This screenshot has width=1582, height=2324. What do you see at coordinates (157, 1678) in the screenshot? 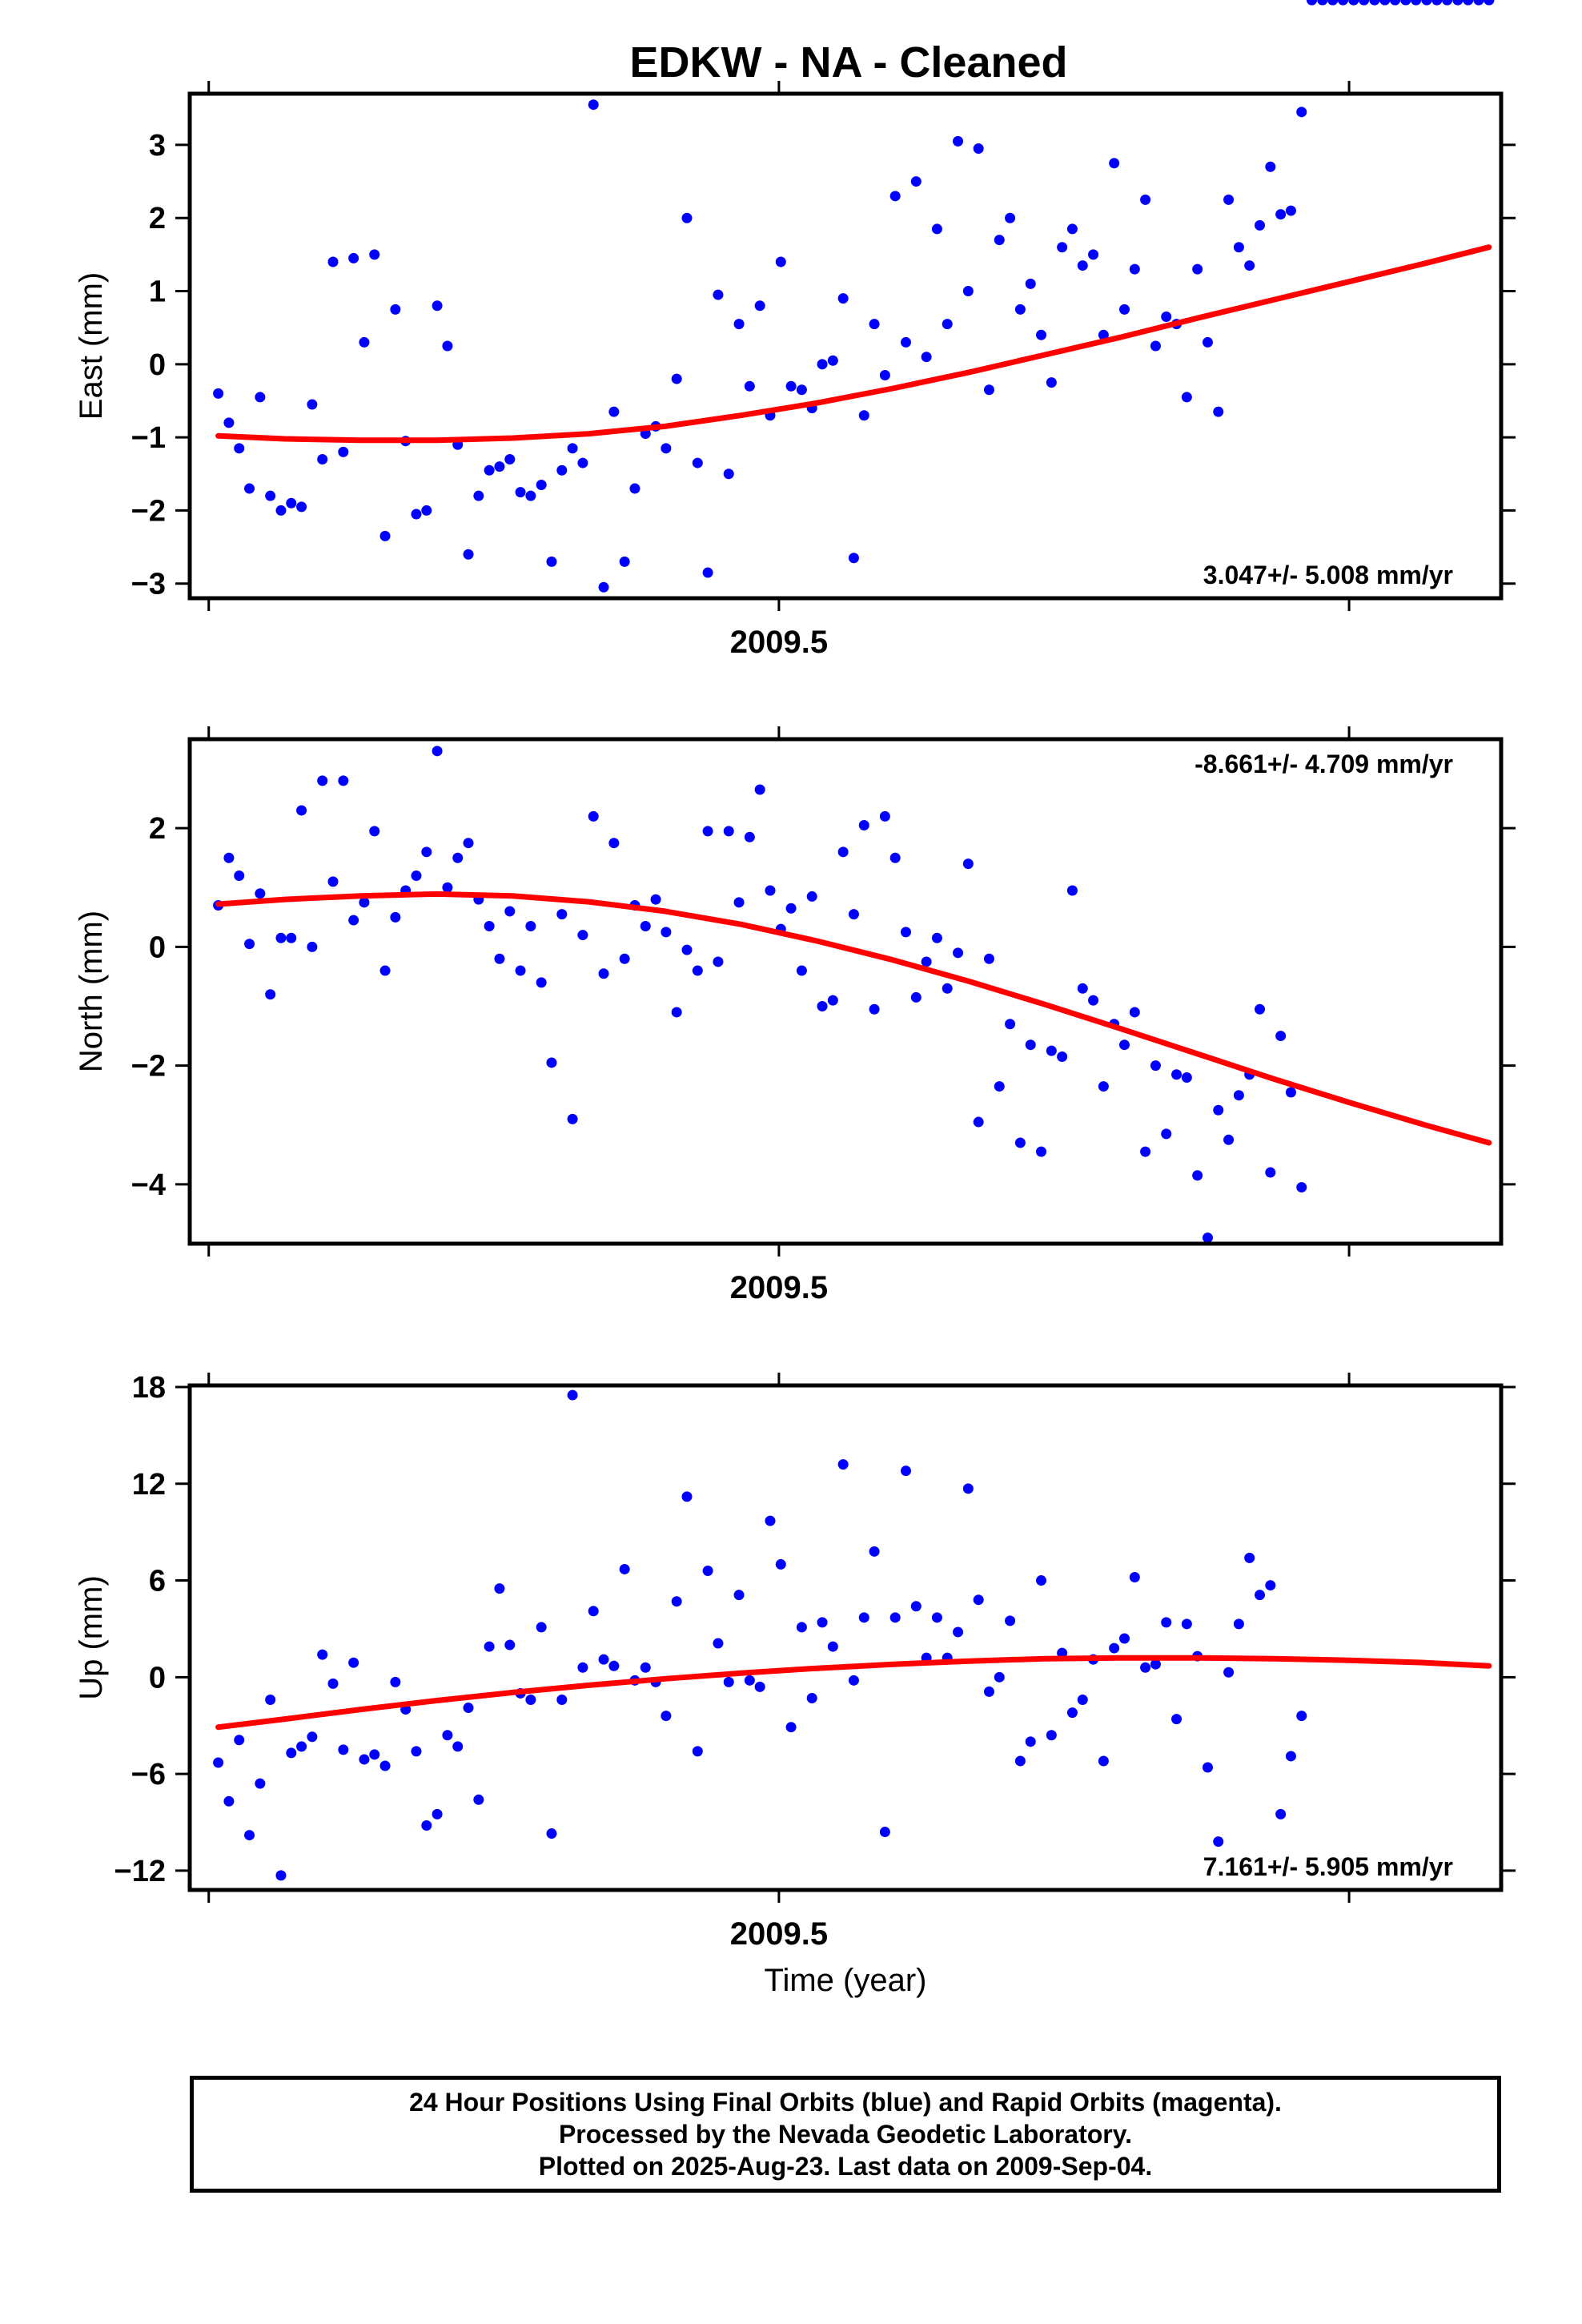
I see `y-tick-label: 0` at bounding box center [157, 1678].